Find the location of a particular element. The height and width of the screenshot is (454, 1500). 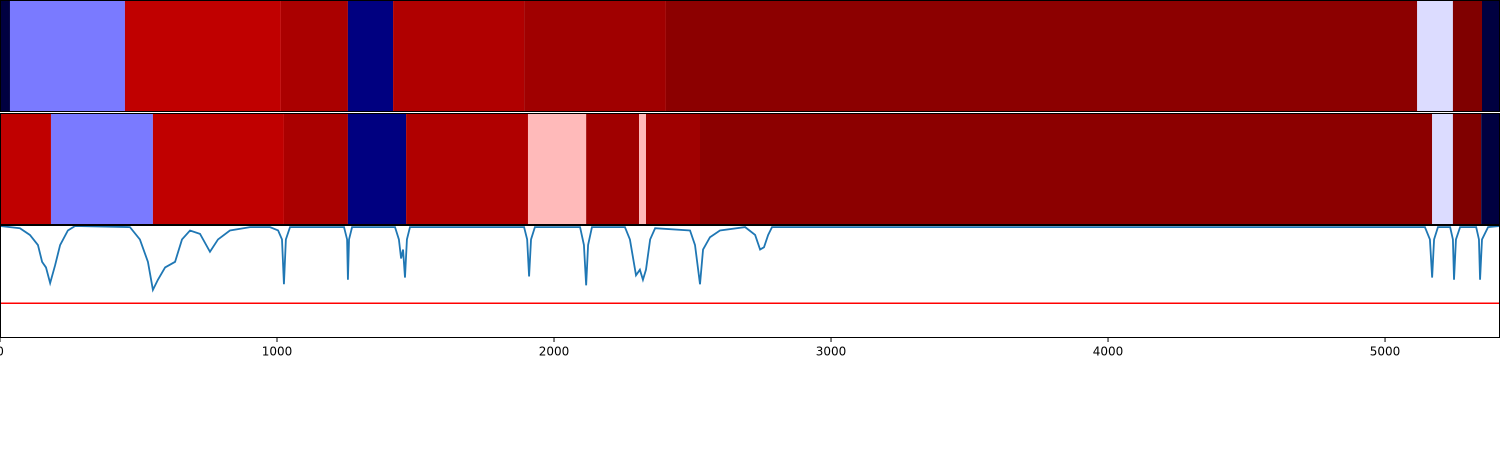

line-series is located at coordinates (750, 259).